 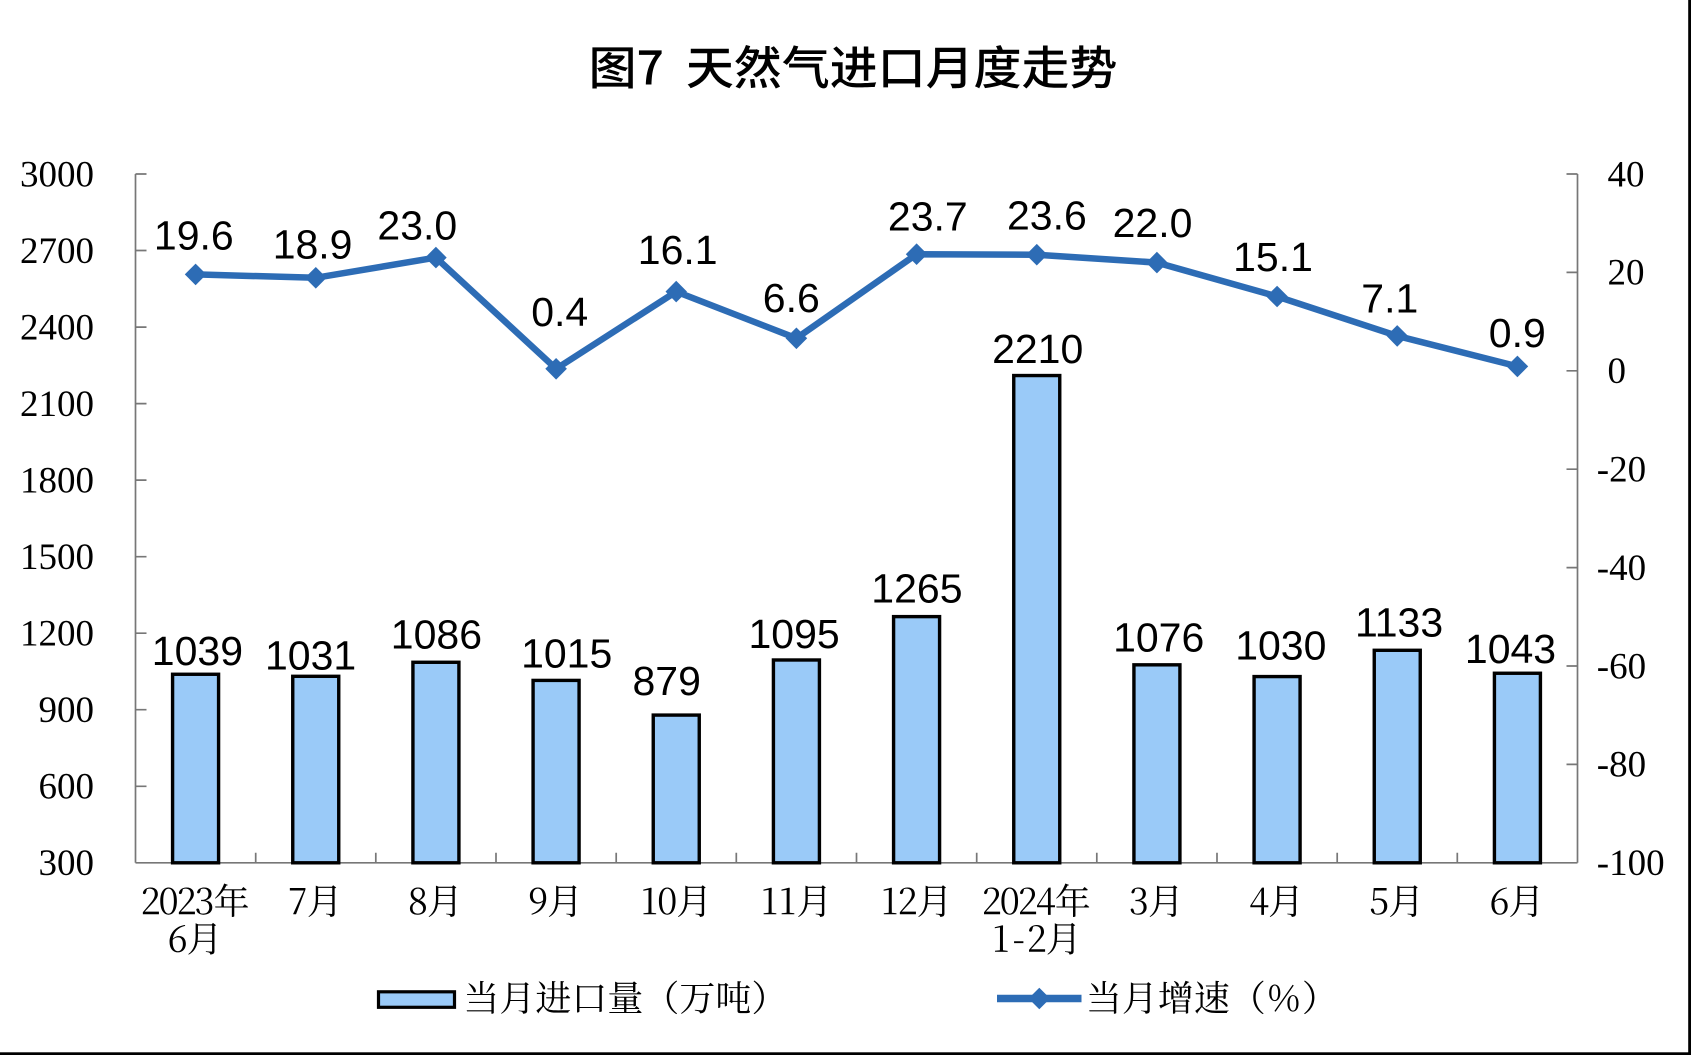 I want to click on svg-text: -60, so click(x=1621, y=666).